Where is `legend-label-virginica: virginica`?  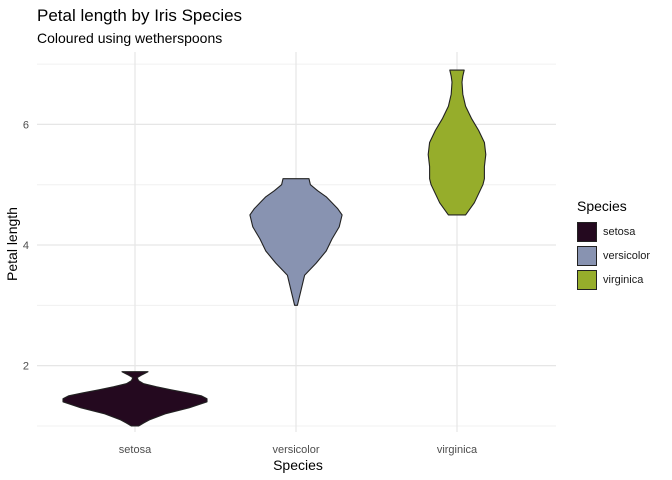 legend-label-virginica: virginica is located at coordinates (623, 280).